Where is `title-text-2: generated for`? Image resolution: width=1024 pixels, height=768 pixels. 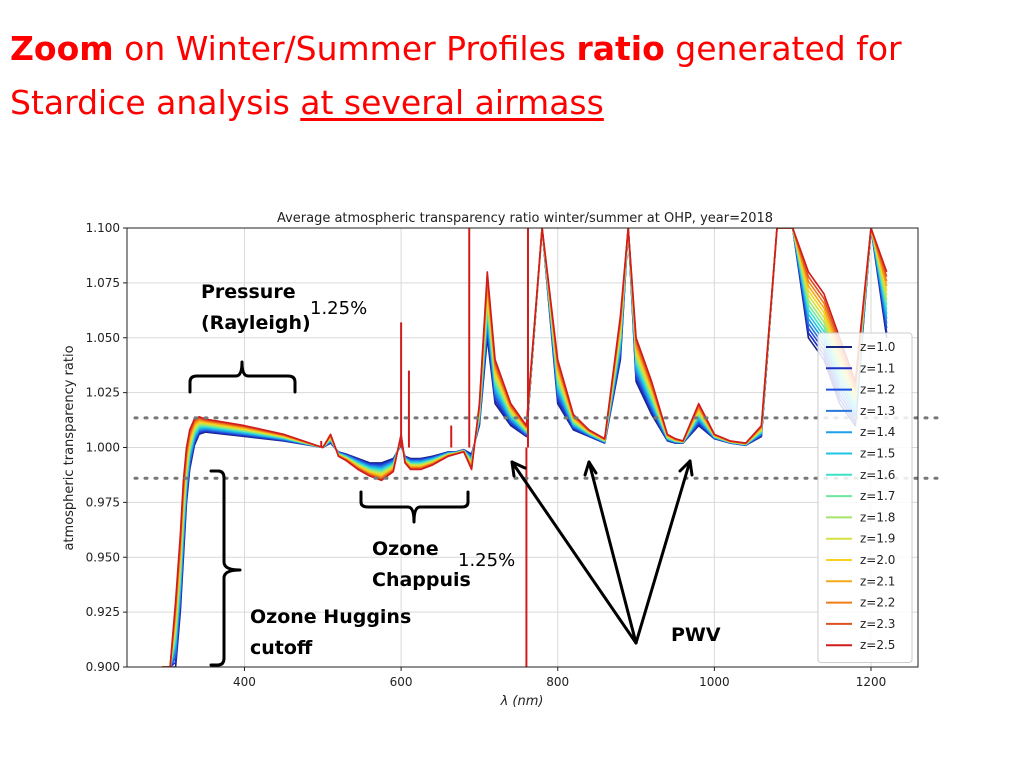 title-text-2: generated for is located at coordinates (783, 48).